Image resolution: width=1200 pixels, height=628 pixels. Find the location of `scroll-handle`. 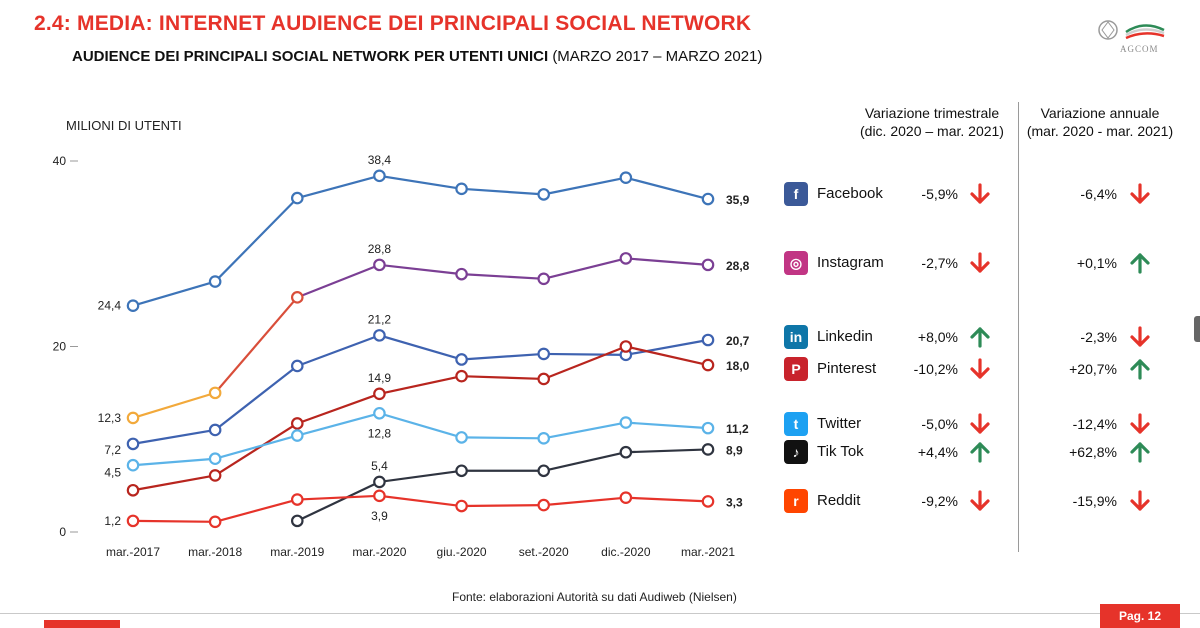

scroll-handle is located at coordinates (1197, 329).